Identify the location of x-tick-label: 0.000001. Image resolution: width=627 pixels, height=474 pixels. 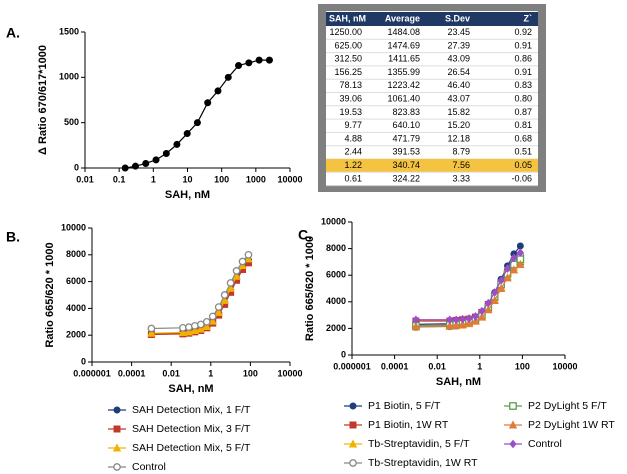
(352, 366).